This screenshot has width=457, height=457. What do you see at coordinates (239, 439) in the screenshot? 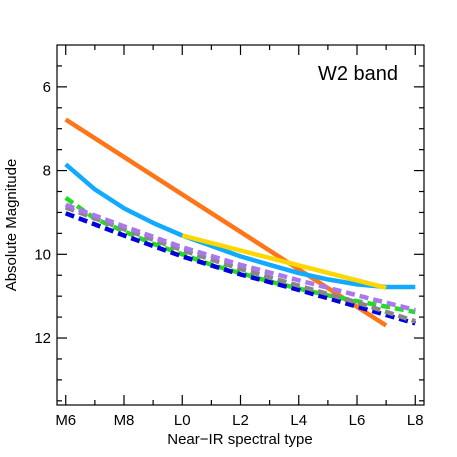
I see `x-axis-label: Near−IR spectral type` at bounding box center [239, 439].